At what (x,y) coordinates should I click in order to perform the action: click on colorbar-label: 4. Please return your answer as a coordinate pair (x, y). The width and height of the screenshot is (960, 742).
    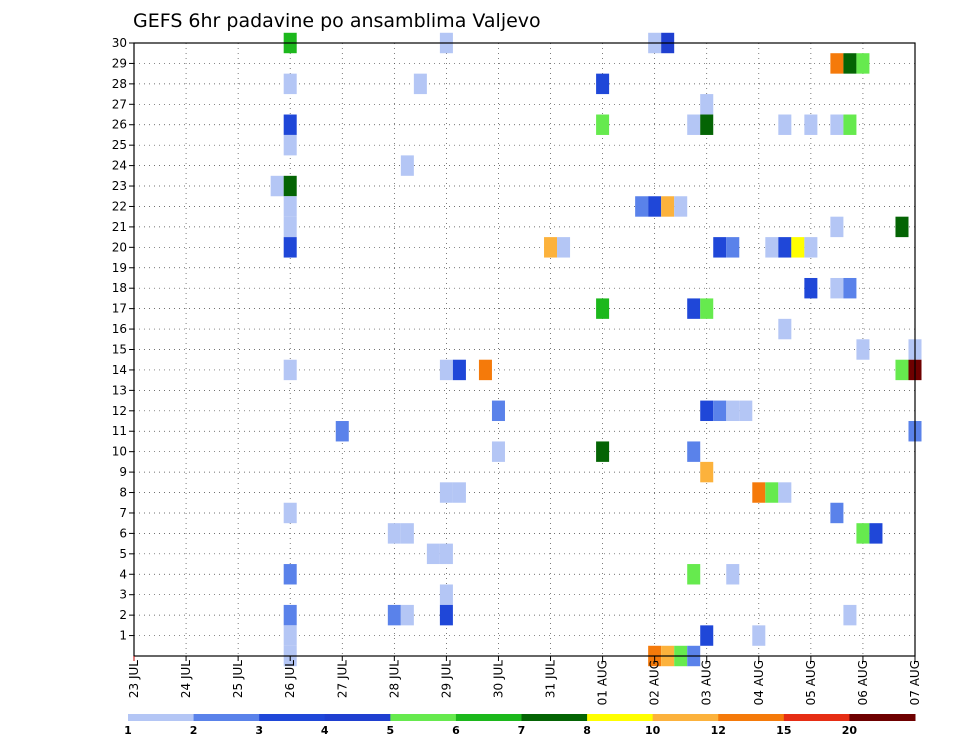
    Looking at the image, I should click on (325, 730).